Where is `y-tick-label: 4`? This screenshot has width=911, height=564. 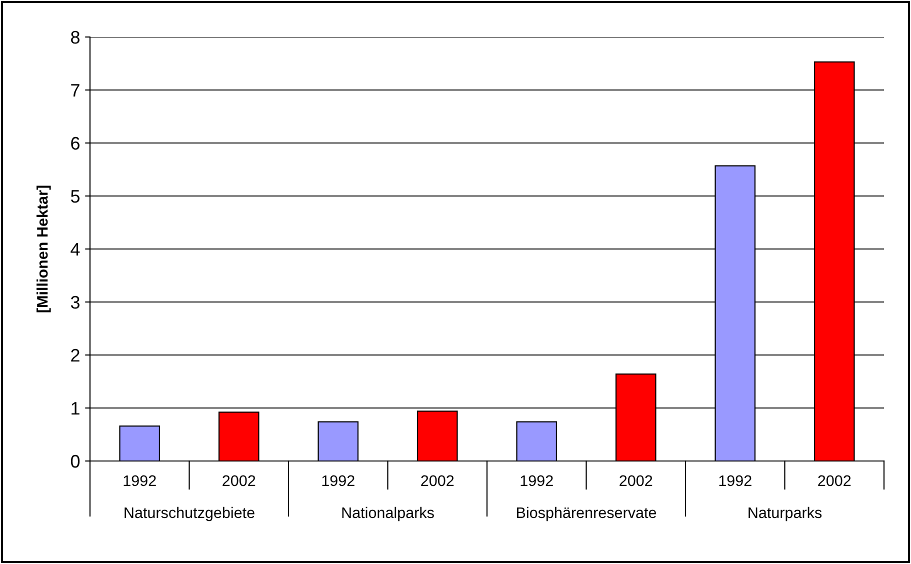 y-tick-label: 4 is located at coordinates (75, 249).